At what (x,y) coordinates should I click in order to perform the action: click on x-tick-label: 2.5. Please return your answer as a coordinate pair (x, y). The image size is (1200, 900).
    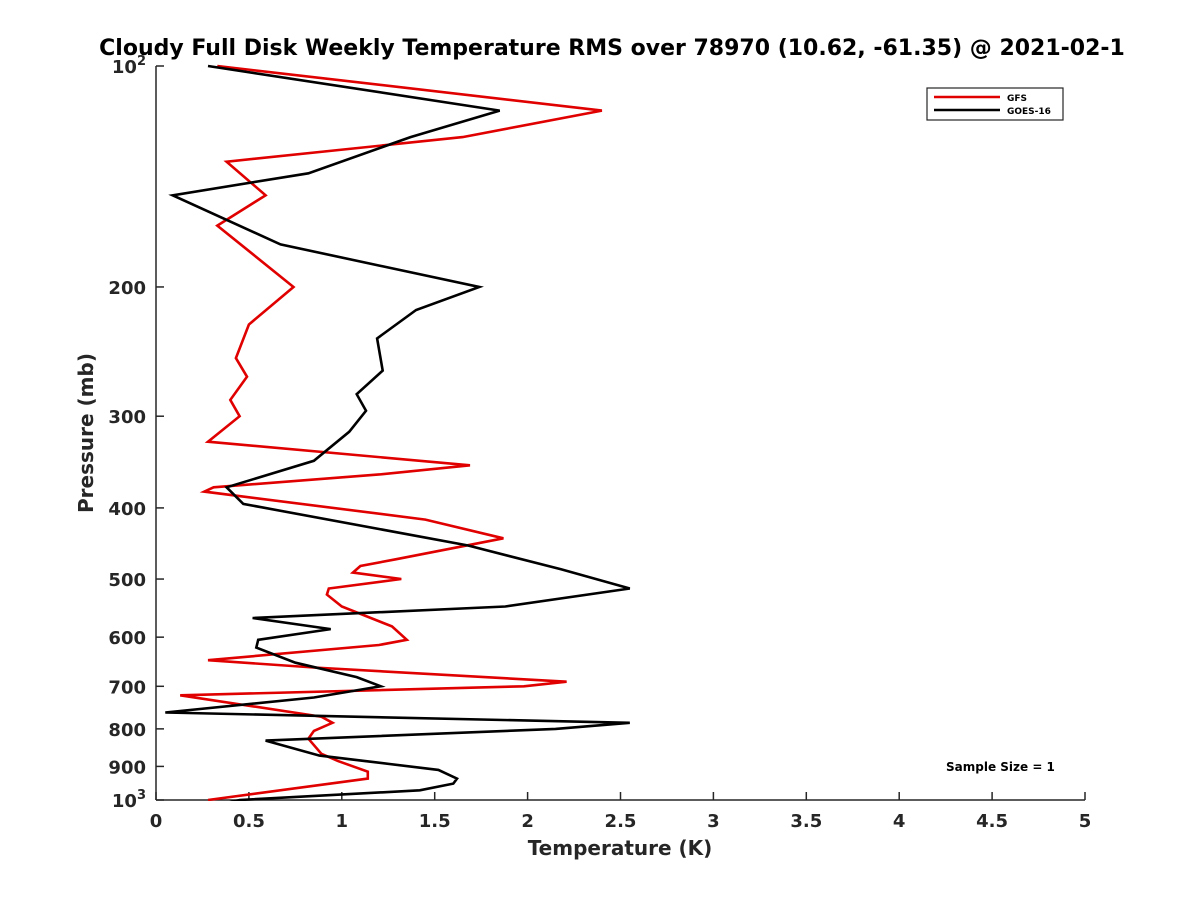
    Looking at the image, I should click on (621, 821).